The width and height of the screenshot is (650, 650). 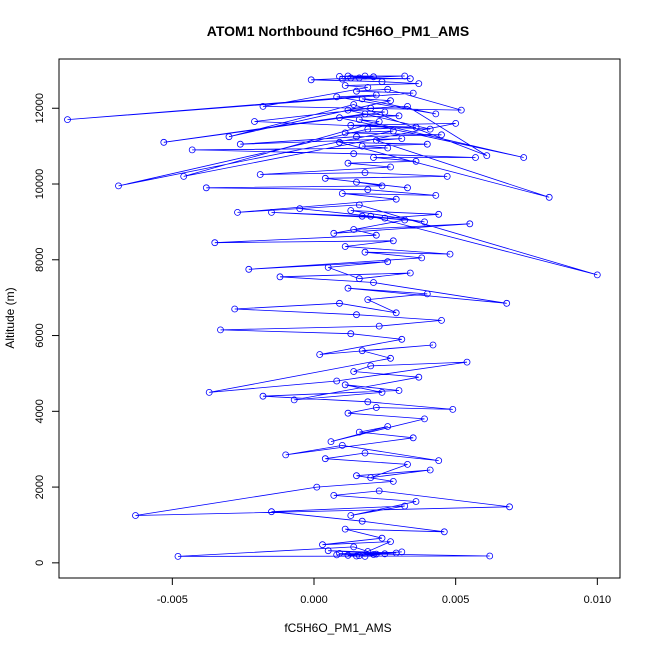 I want to click on x-tick-label: 0.005, so click(x=456, y=600).